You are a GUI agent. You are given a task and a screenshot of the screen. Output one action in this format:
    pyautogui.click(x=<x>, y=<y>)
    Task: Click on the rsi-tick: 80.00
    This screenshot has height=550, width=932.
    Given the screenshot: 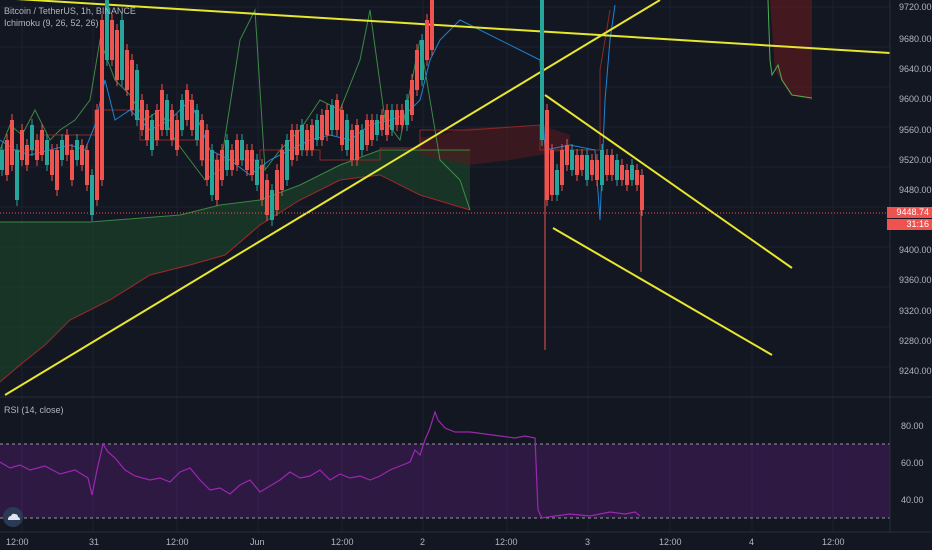 What is the action you would take?
    pyautogui.click(x=912, y=426)
    